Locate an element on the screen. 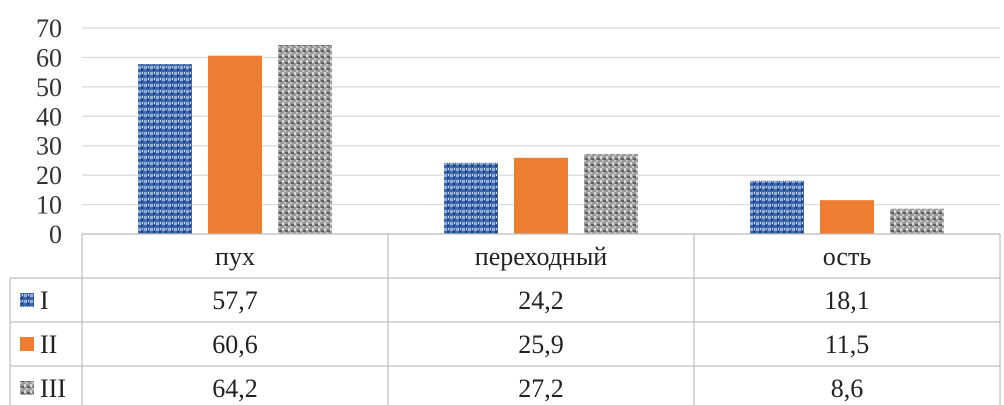 This screenshot has width=1004, height=405. y-tick-label: 0 is located at coordinates (55, 234).